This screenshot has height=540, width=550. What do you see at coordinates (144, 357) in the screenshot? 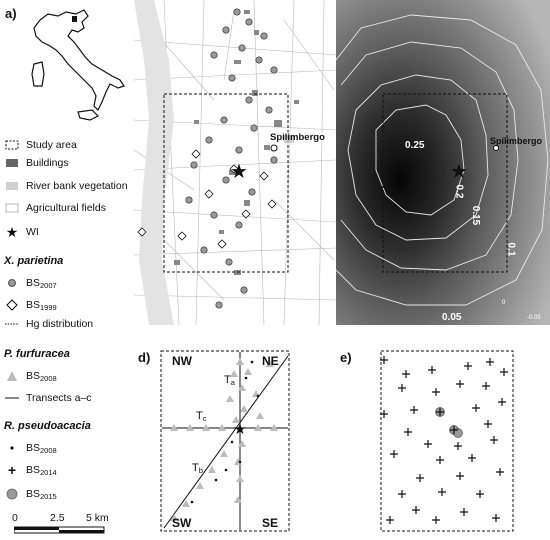
I see `panel-d-label: d)` at bounding box center [144, 357].